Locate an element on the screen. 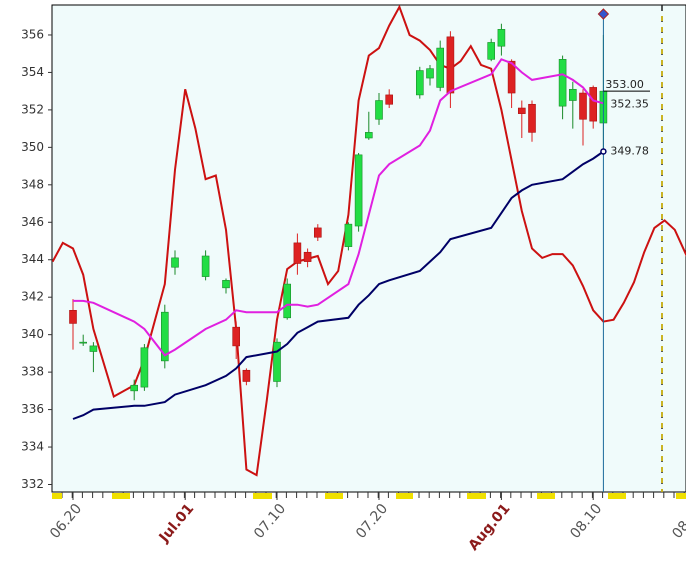 The image size is (686, 569). x-tick-label: 07.10 is located at coordinates (270, 521).